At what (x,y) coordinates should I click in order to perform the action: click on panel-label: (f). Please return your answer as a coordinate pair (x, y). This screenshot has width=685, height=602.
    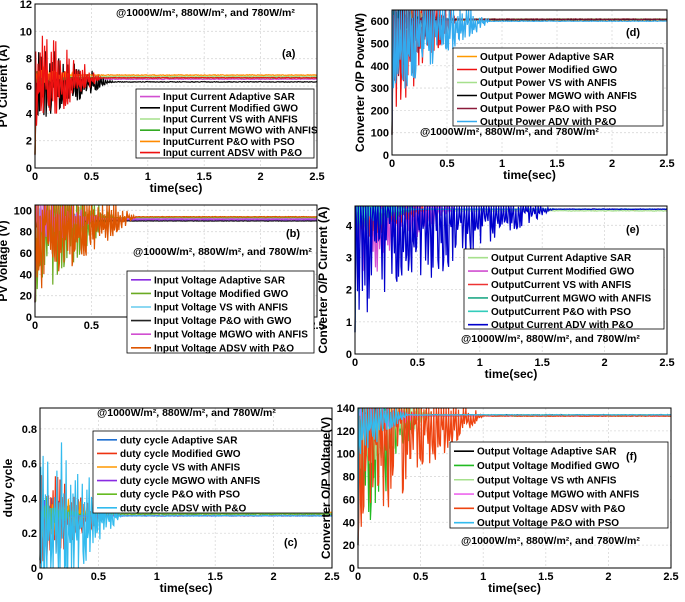
    Looking at the image, I should click on (631, 457).